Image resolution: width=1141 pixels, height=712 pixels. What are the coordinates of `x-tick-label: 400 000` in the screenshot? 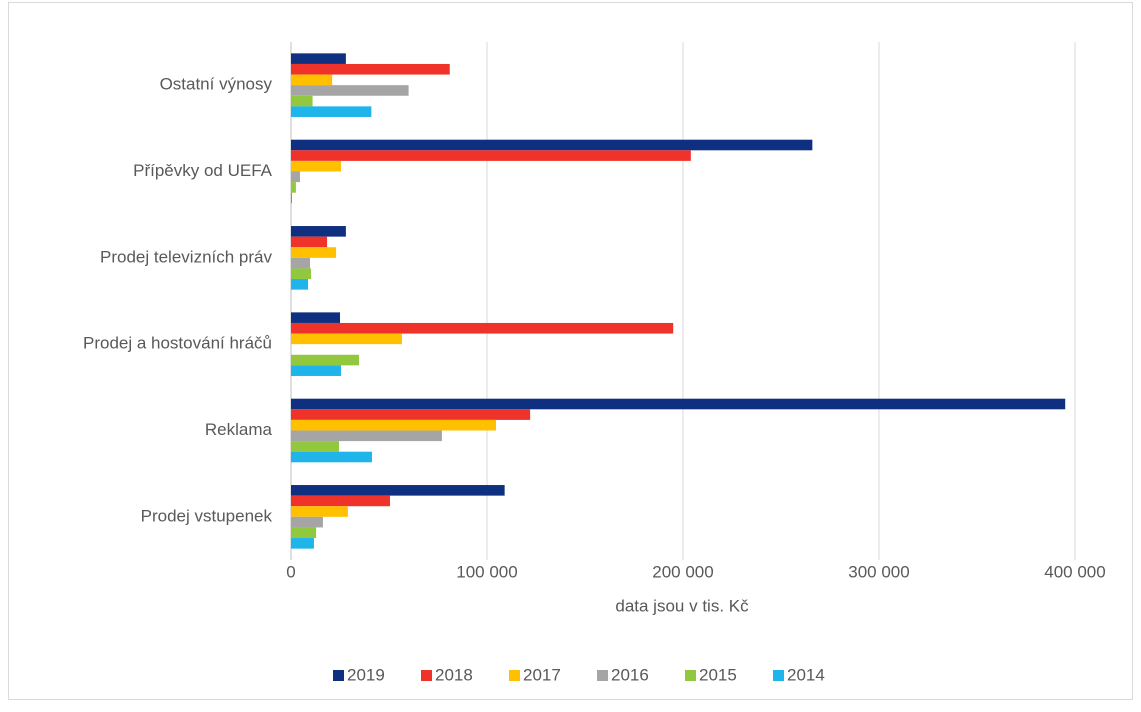 It's located at (1074, 571).